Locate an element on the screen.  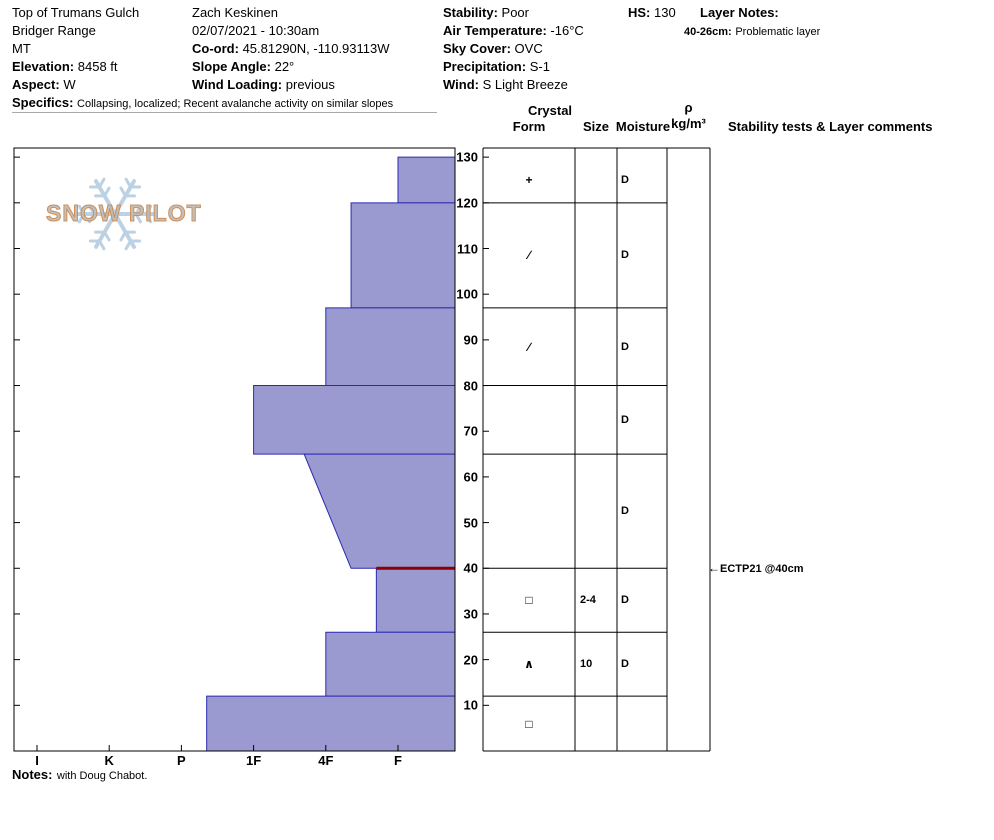
aspect-line: Aspect: W is located at coordinates (202, 85).